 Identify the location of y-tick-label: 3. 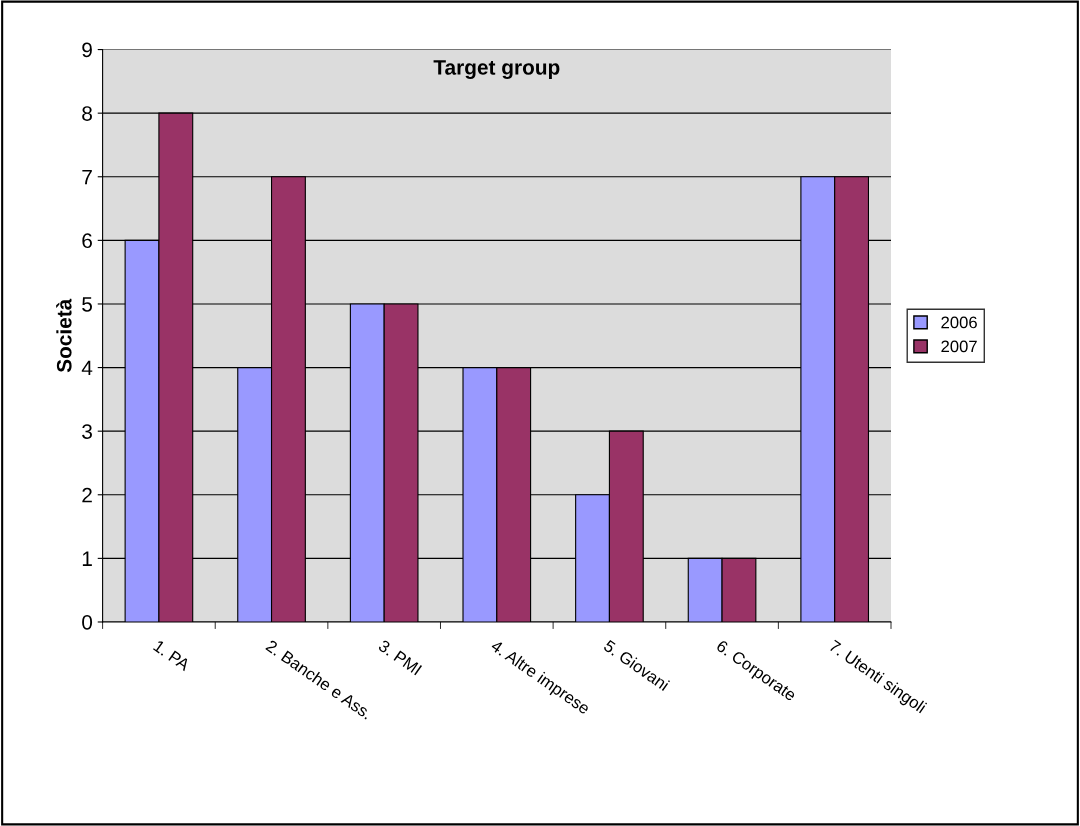
(87, 431).